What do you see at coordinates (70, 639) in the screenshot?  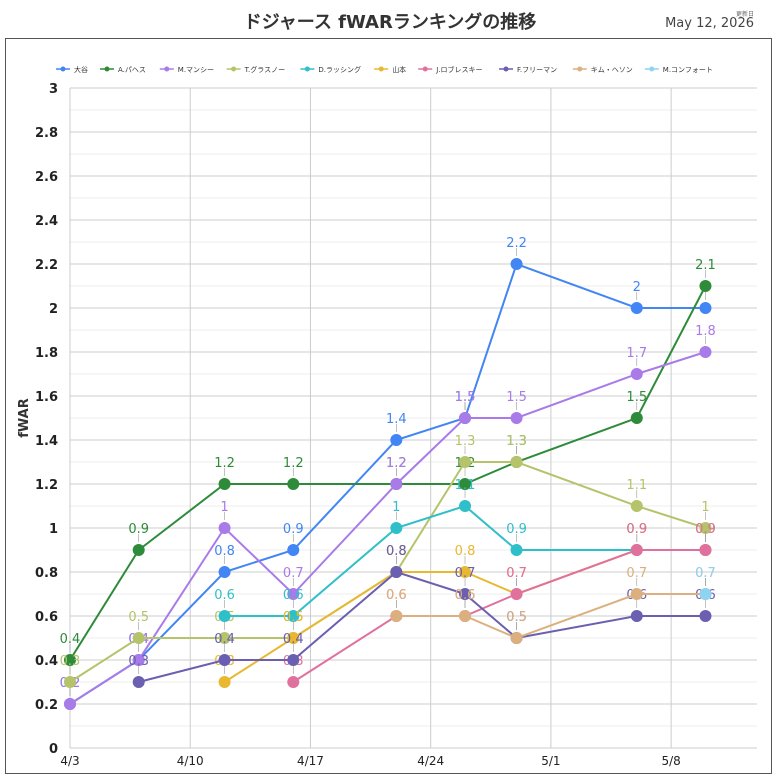 I see `data-label: 0.4` at bounding box center [70, 639].